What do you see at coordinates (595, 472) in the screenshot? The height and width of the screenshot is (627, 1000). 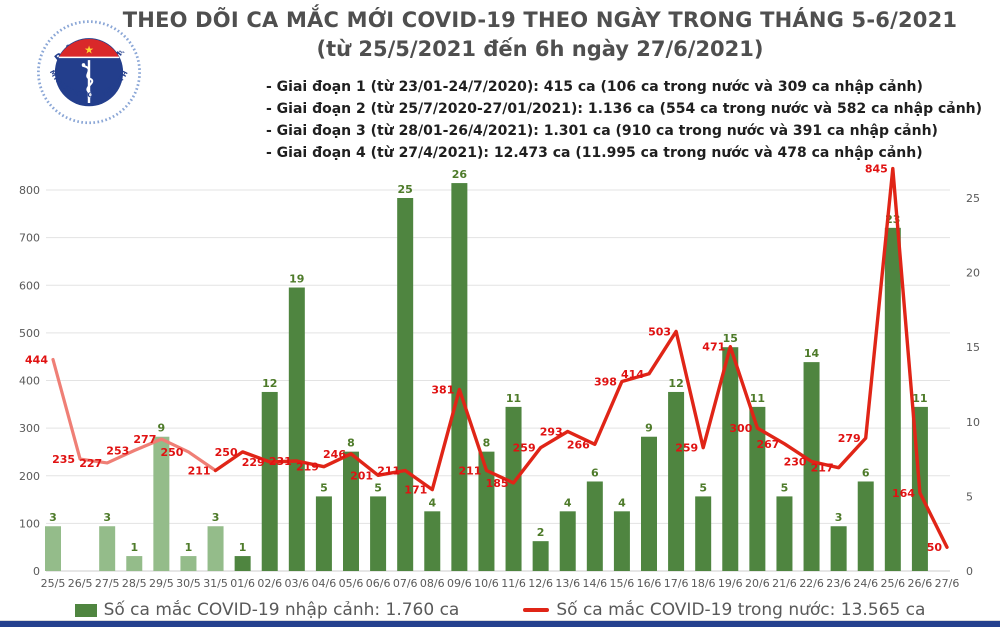 I see `svg-text: 6` at bounding box center [595, 472].